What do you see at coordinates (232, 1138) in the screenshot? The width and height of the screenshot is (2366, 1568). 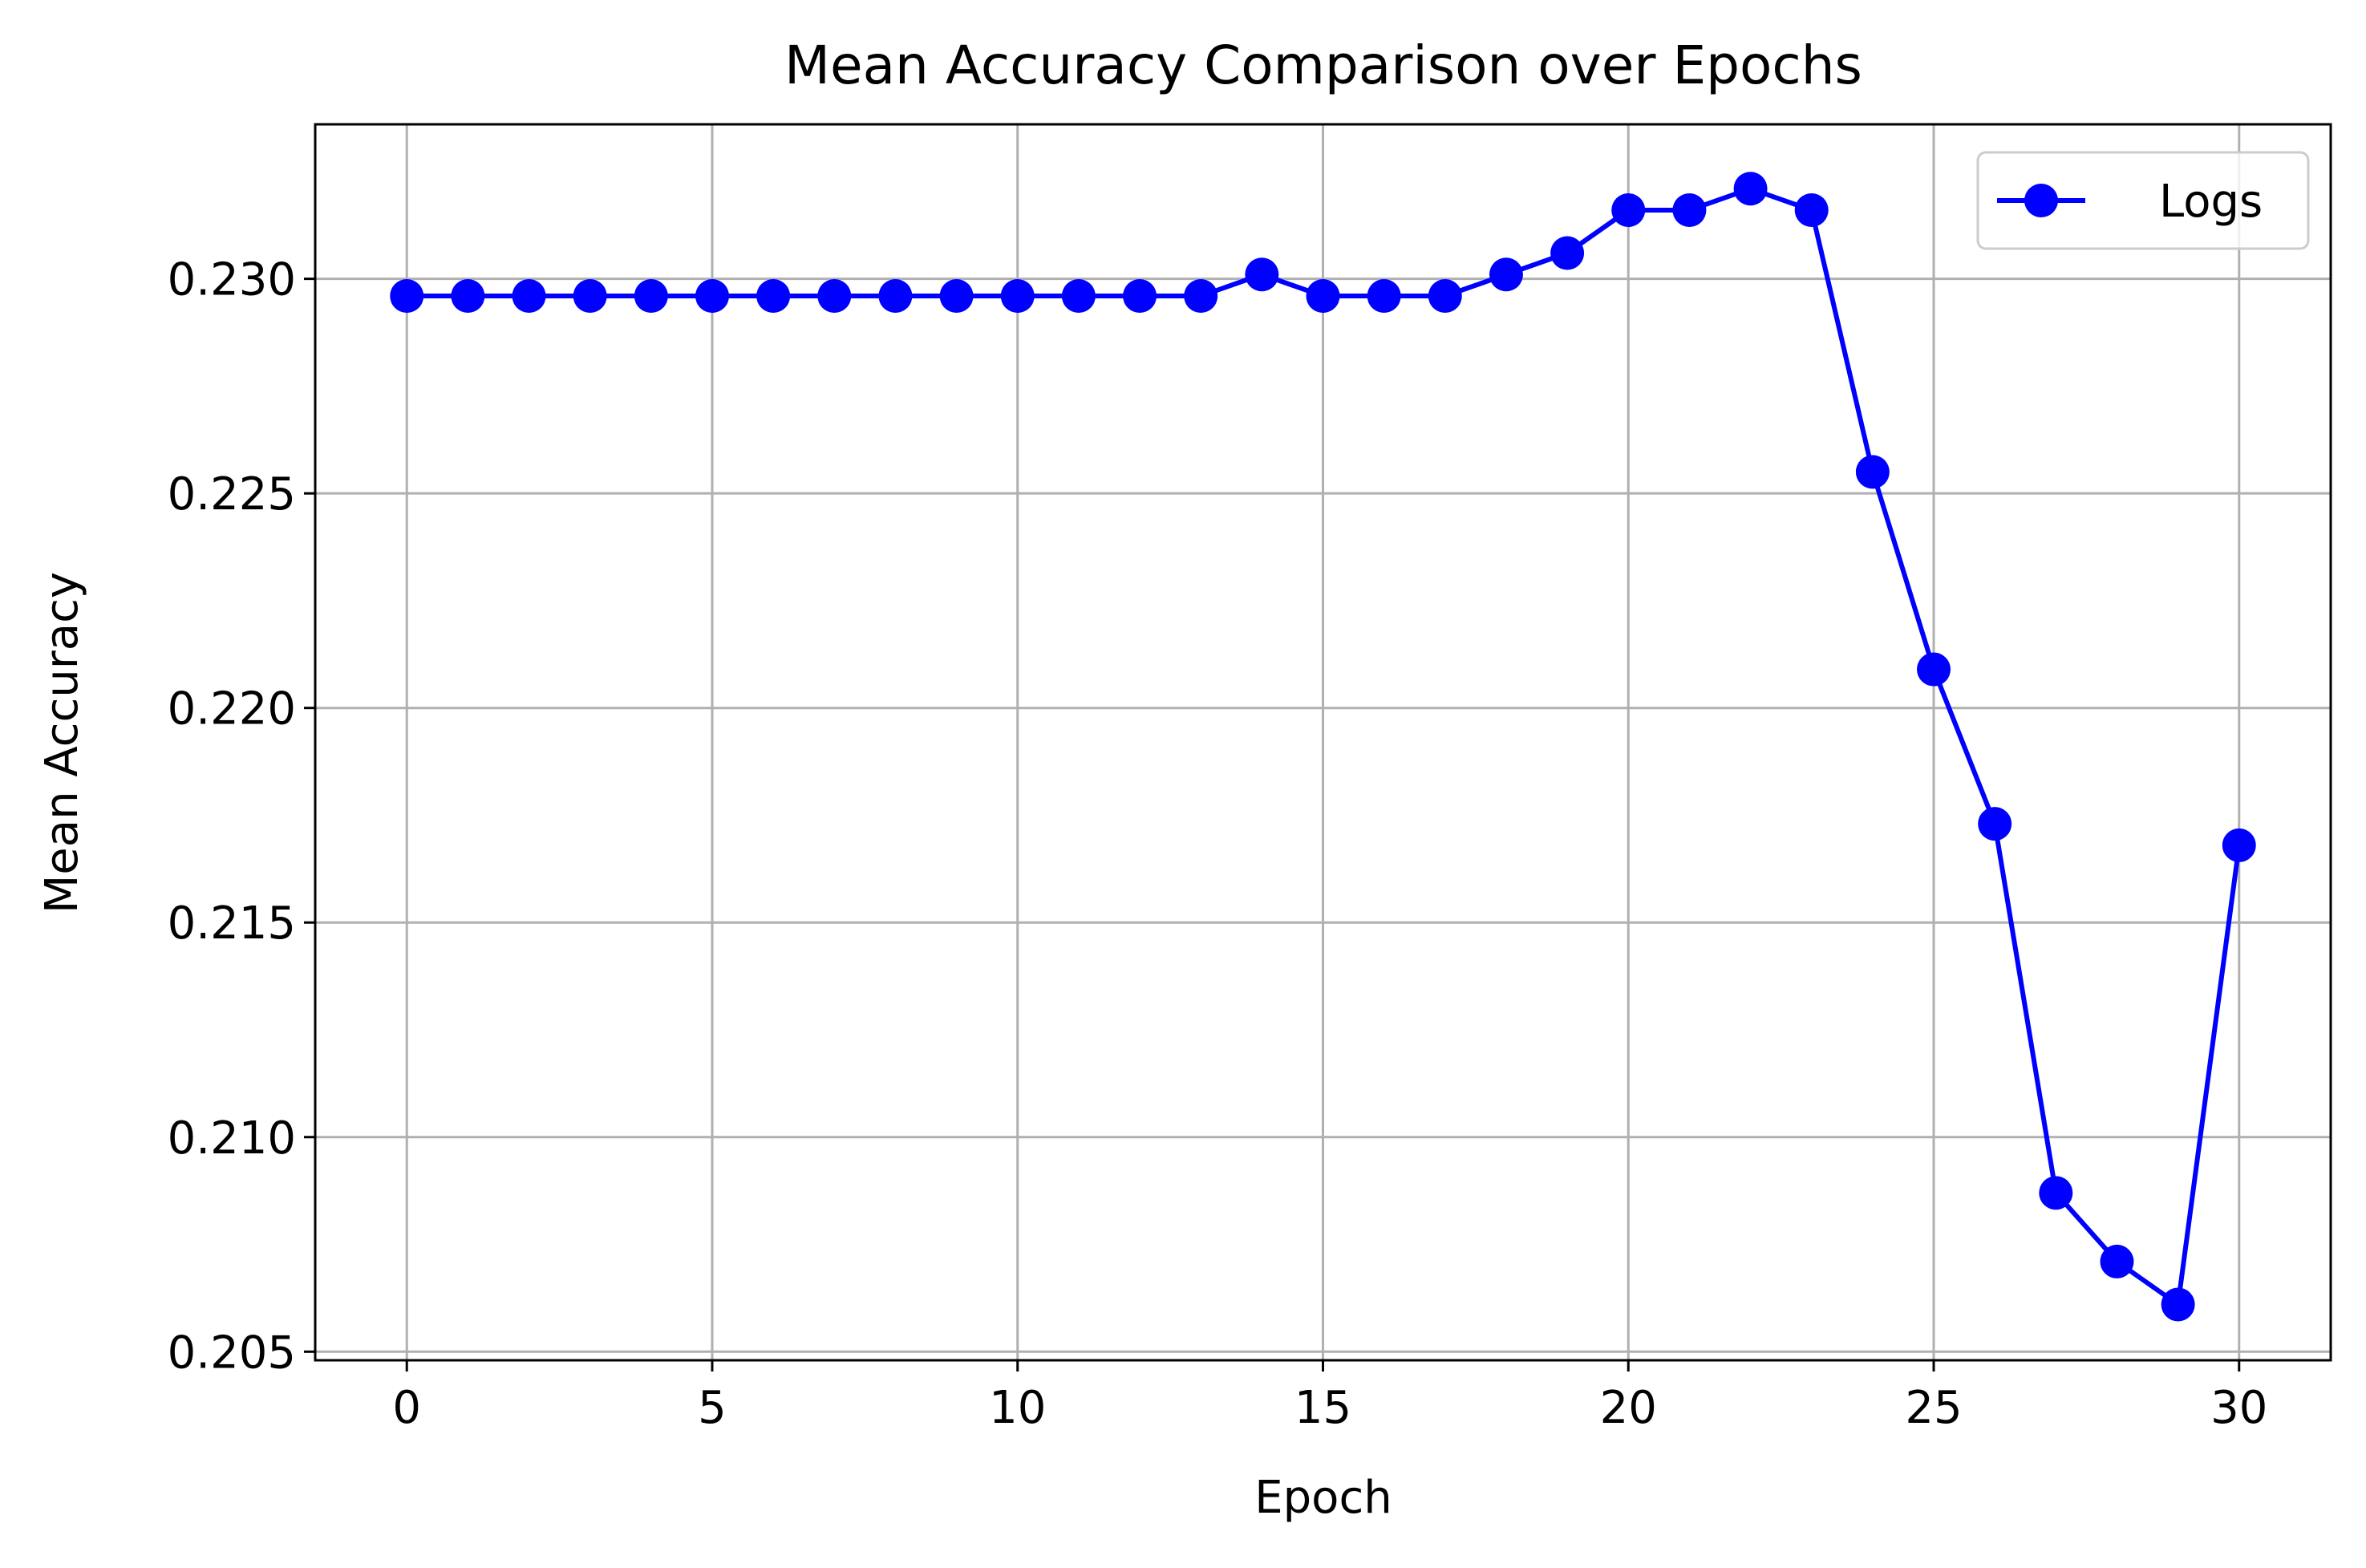 I see `y-tick-label: 0.210` at bounding box center [232, 1138].